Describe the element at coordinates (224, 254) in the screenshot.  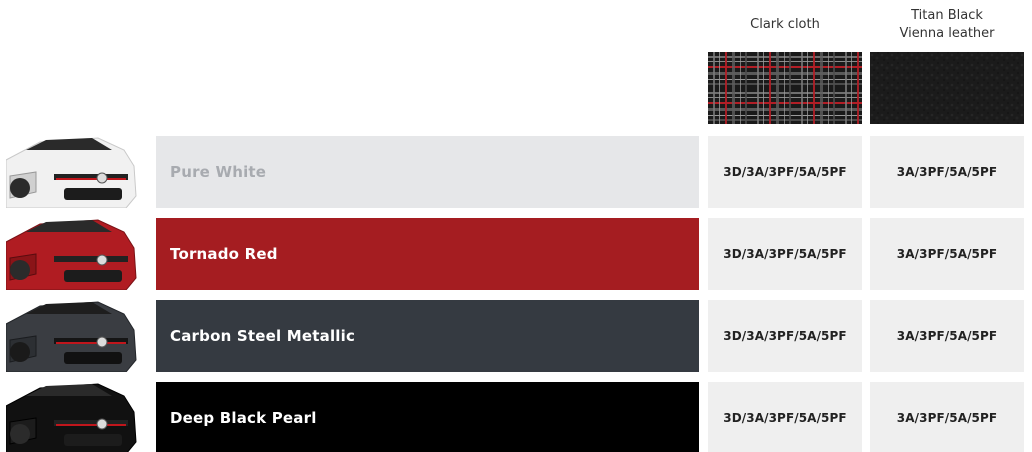
I see `color-name: Tornado Red` at that location.